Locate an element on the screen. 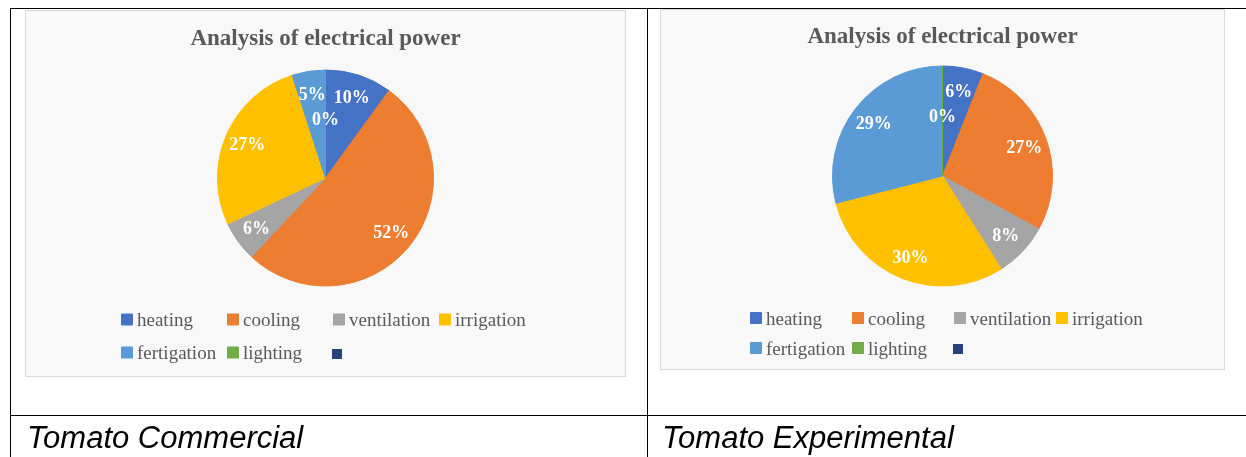 This screenshot has width=1246, height=457. data-label: 52% is located at coordinates (391, 232).